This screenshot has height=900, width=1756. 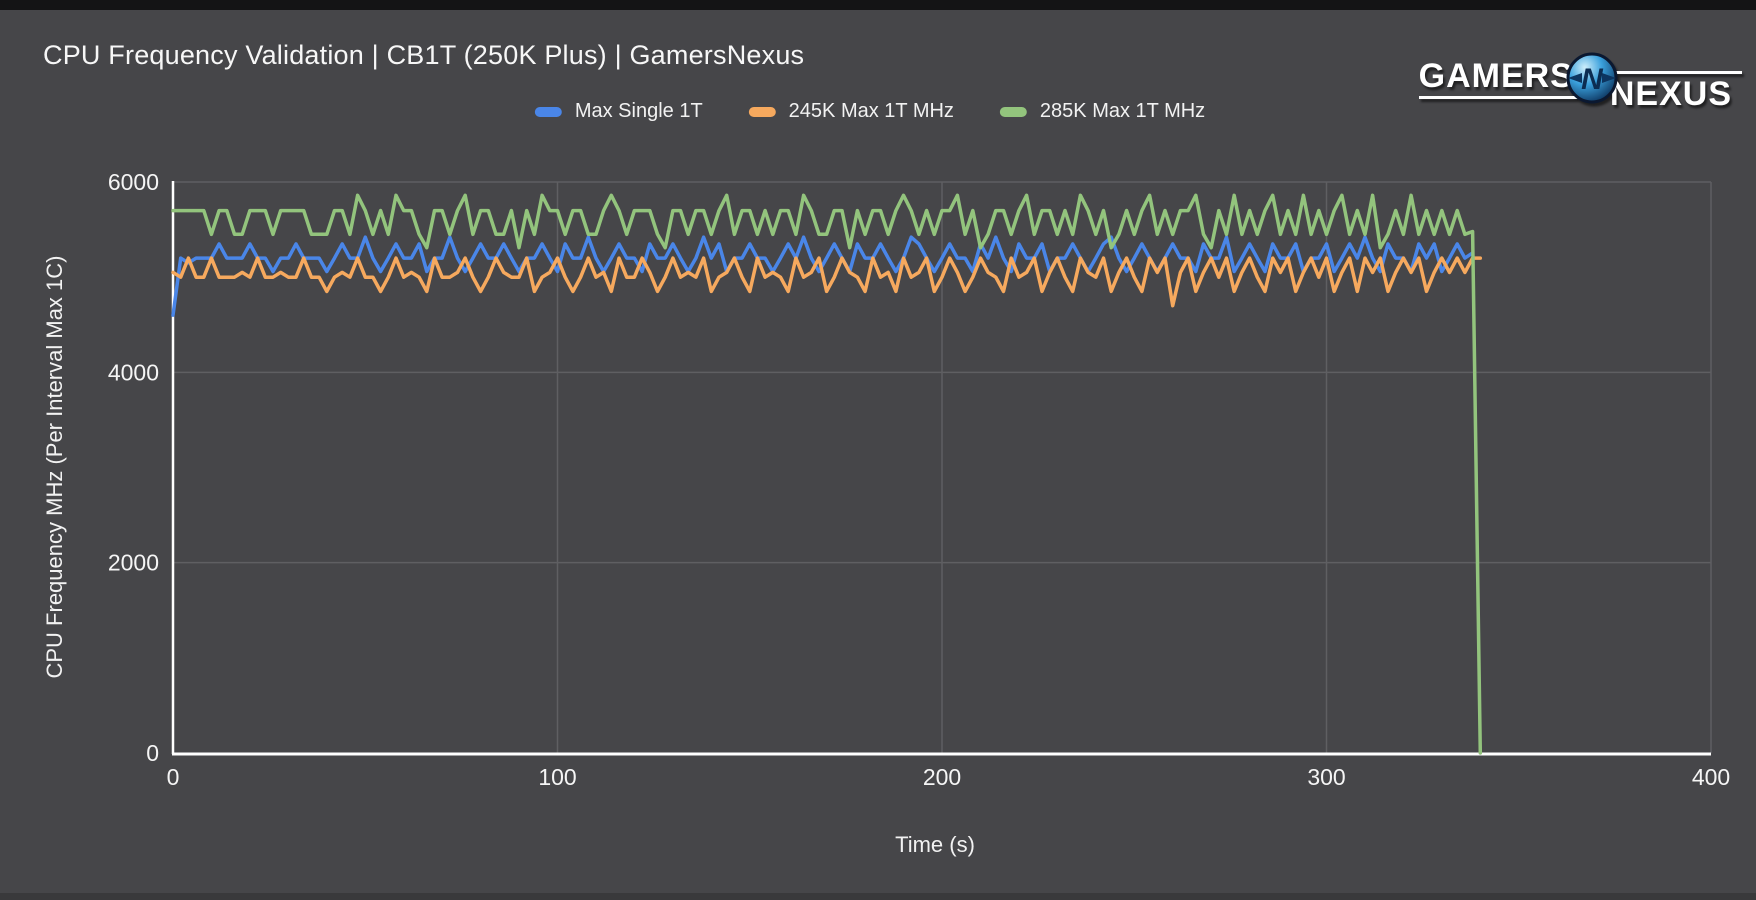 I want to click on gamersnexus-logo: GAMERS N NEXUS, so click(x=1580, y=82).